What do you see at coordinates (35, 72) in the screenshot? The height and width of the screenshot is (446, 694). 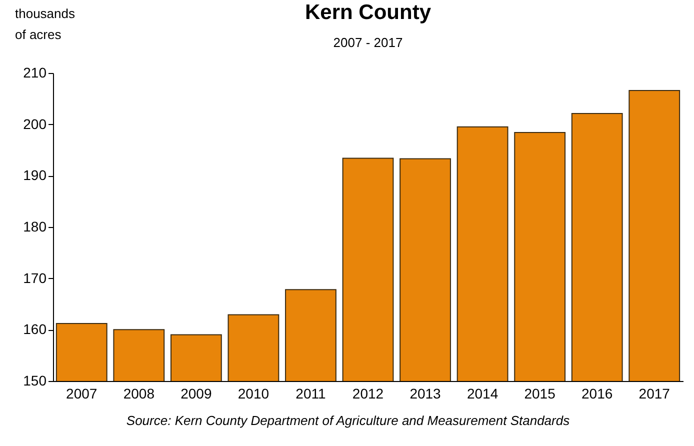 I see `y-tick-label: 210` at bounding box center [35, 72].